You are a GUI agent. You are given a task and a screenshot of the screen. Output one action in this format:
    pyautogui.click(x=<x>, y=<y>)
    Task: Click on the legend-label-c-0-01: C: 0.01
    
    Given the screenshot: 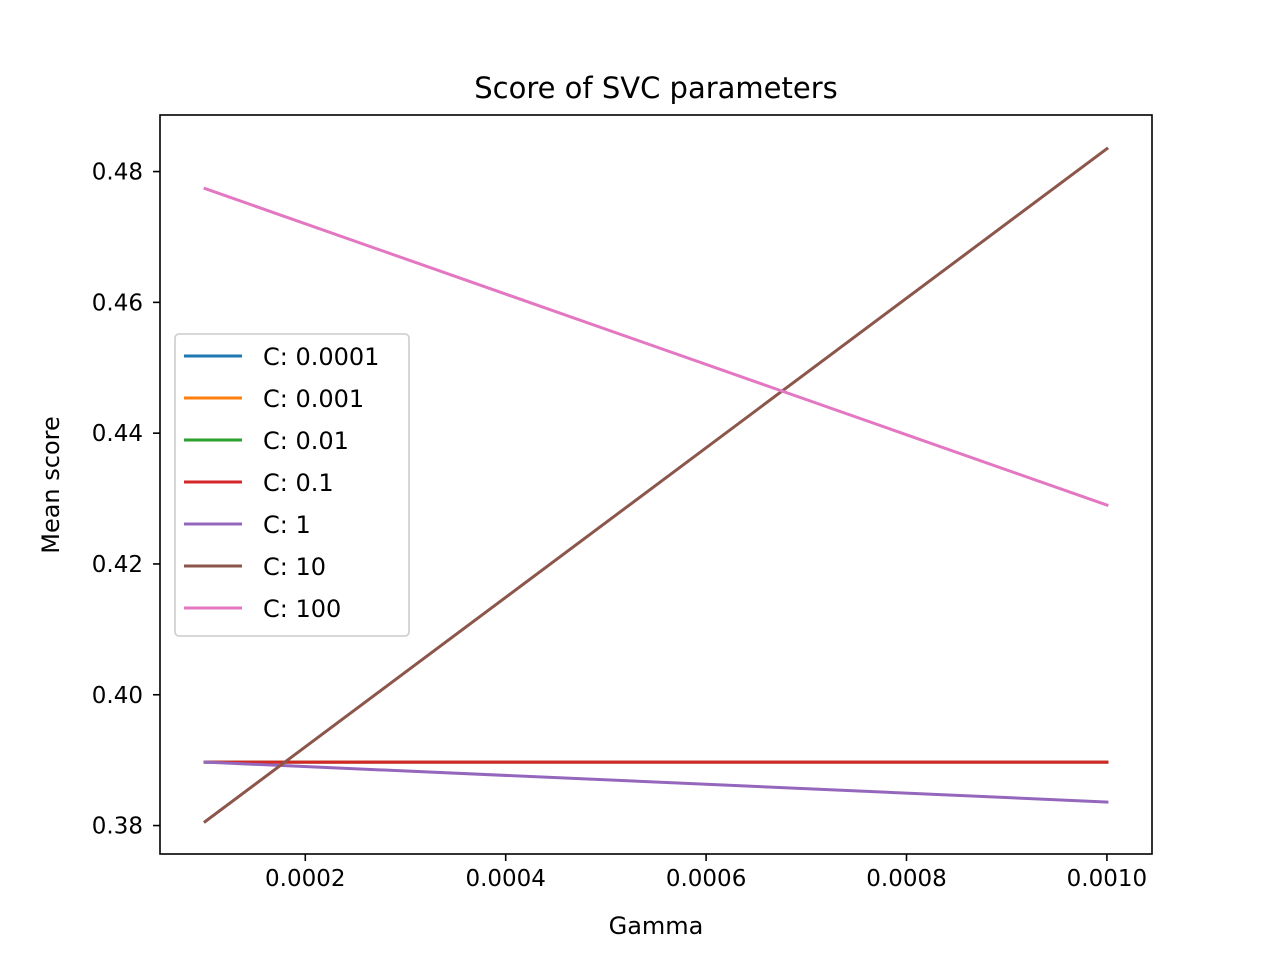 What is the action you would take?
    pyautogui.click(x=306, y=441)
    